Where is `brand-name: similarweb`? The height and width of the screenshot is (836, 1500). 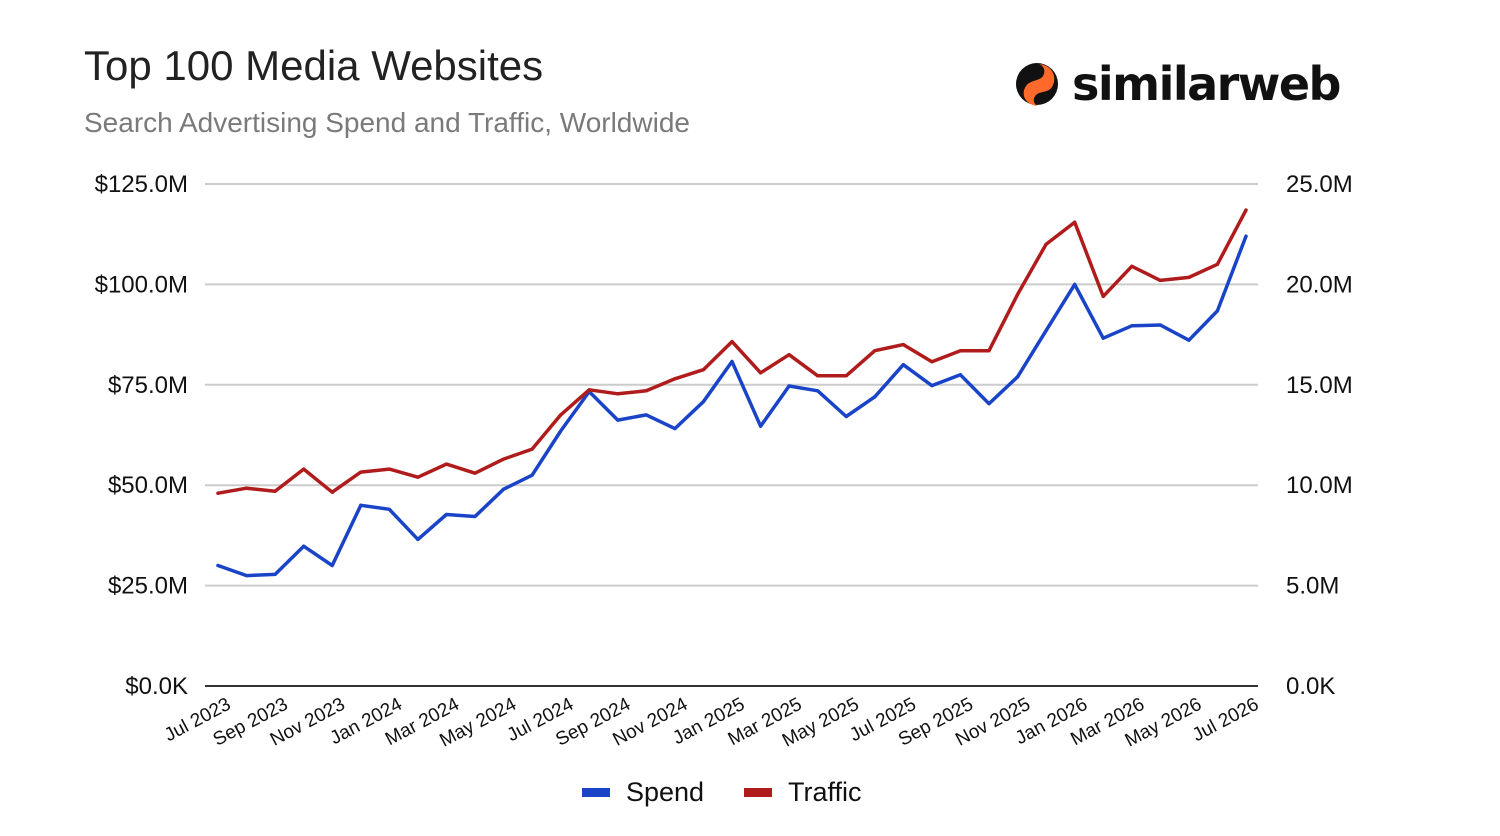 brand-name: similarweb is located at coordinates (1206, 84).